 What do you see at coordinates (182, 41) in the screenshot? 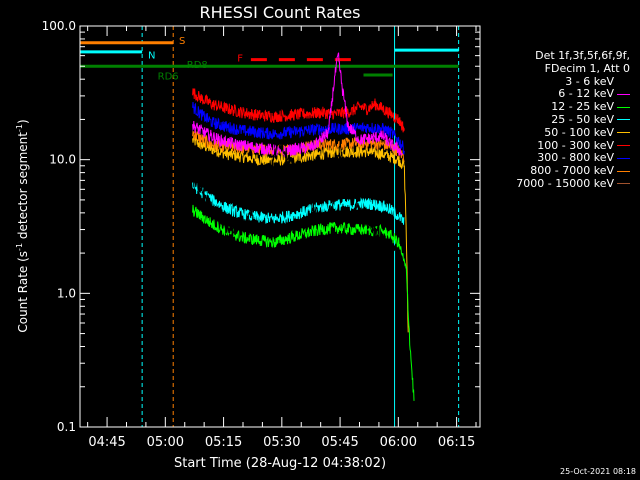
I see `bar-label-0: S` at bounding box center [182, 41].